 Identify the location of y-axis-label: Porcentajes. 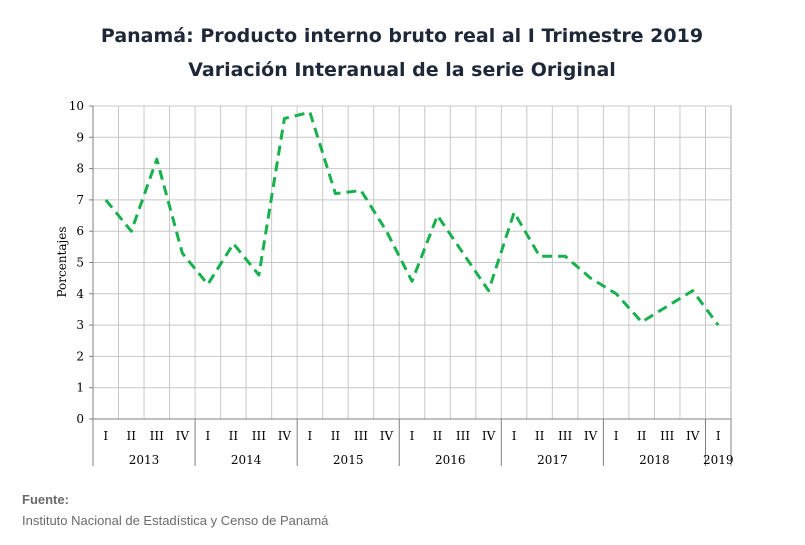
(62, 261).